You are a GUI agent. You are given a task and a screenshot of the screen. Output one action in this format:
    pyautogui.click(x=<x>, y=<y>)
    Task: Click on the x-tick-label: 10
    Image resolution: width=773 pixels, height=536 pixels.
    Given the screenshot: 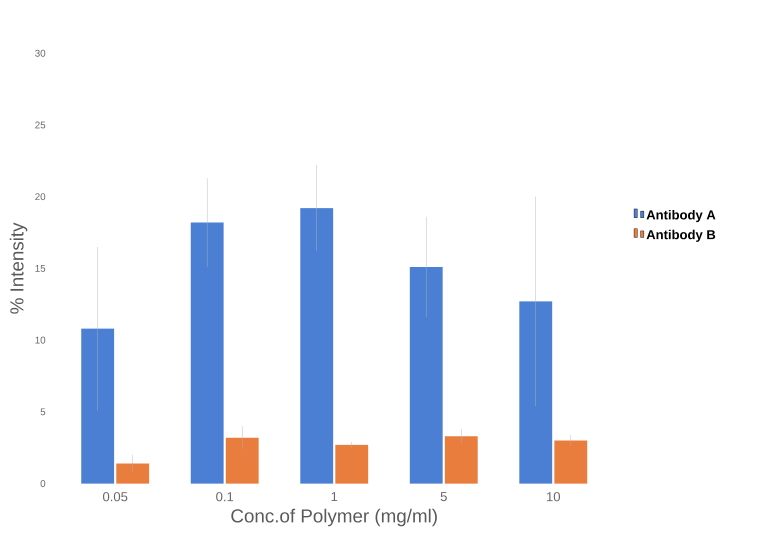 What is the action you would take?
    pyautogui.click(x=553, y=497)
    